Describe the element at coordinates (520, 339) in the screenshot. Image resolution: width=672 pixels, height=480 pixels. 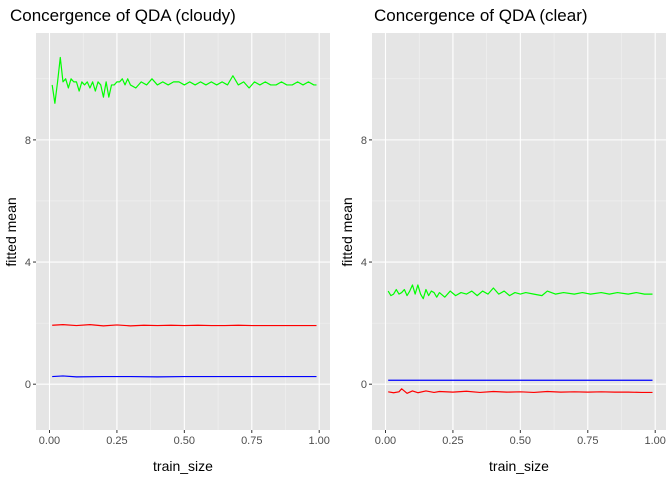
I see `series-group` at that location.